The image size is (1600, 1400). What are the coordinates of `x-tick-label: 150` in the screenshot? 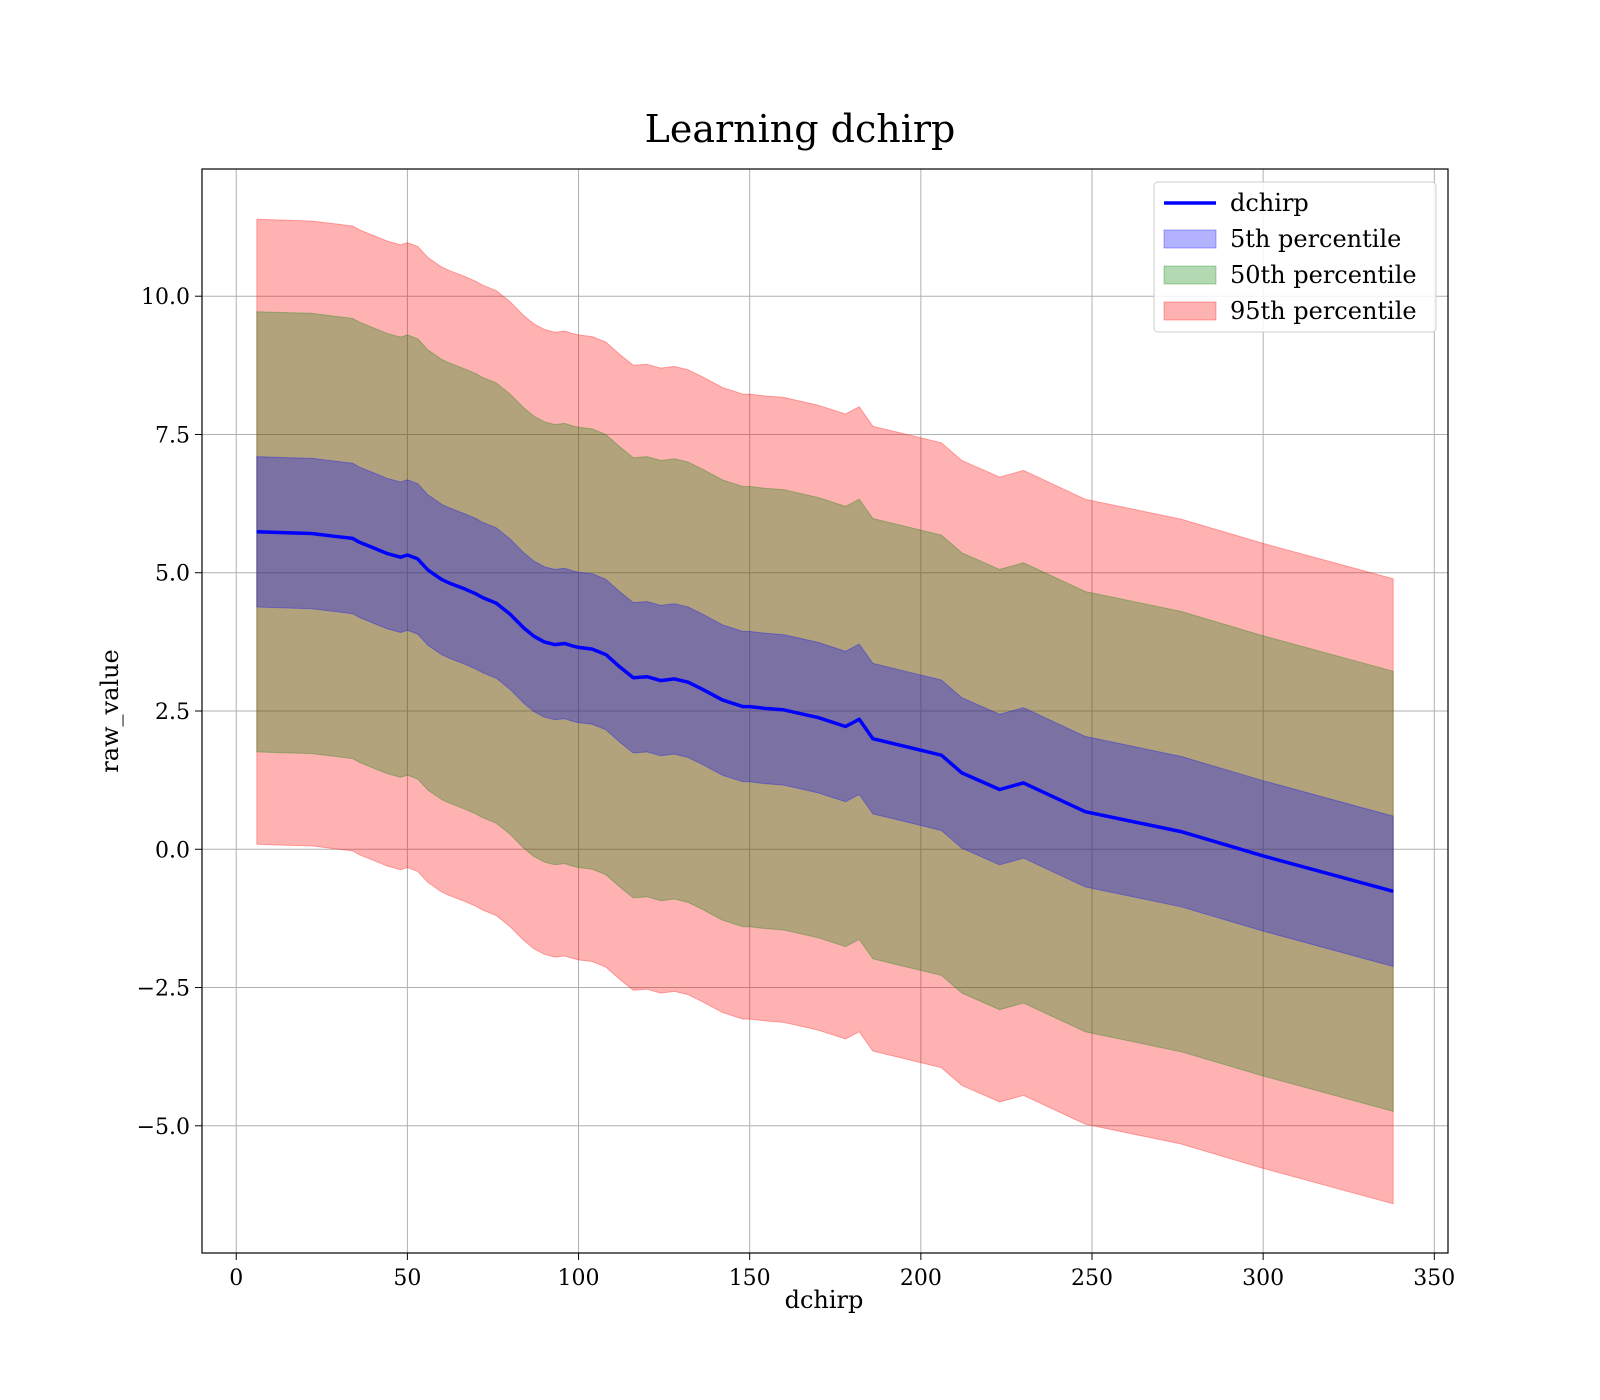 It's located at (750, 1278).